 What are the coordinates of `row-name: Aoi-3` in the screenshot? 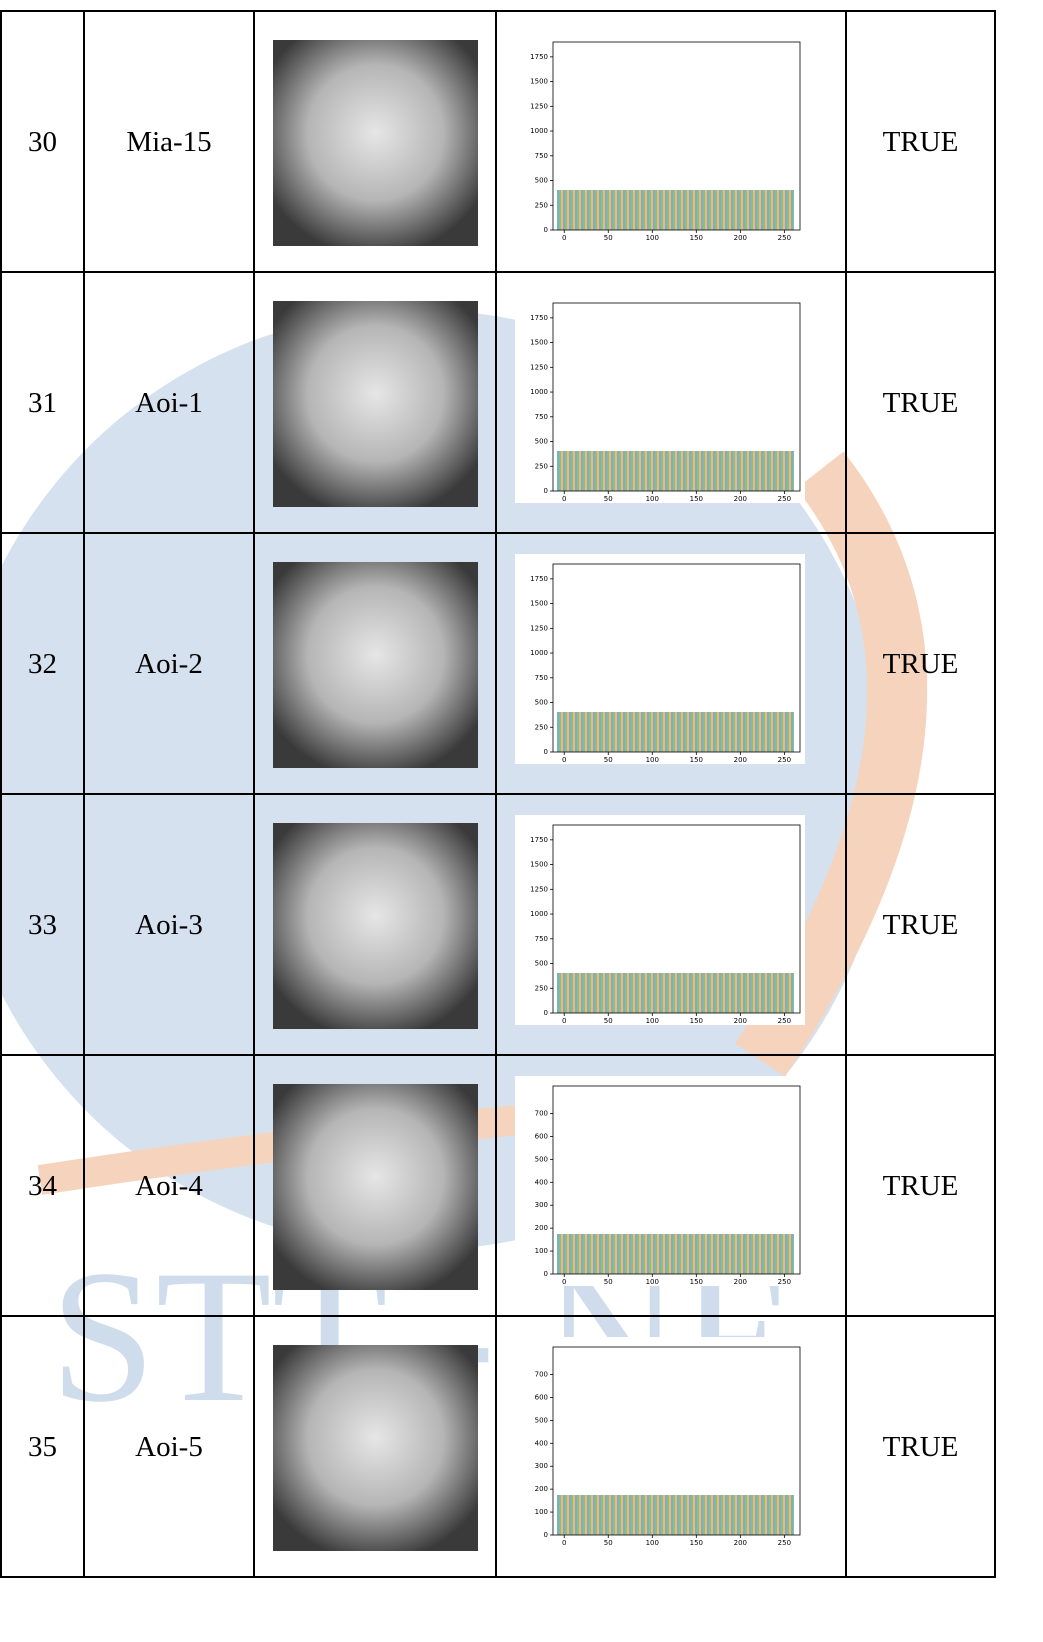 It's located at (169, 925).